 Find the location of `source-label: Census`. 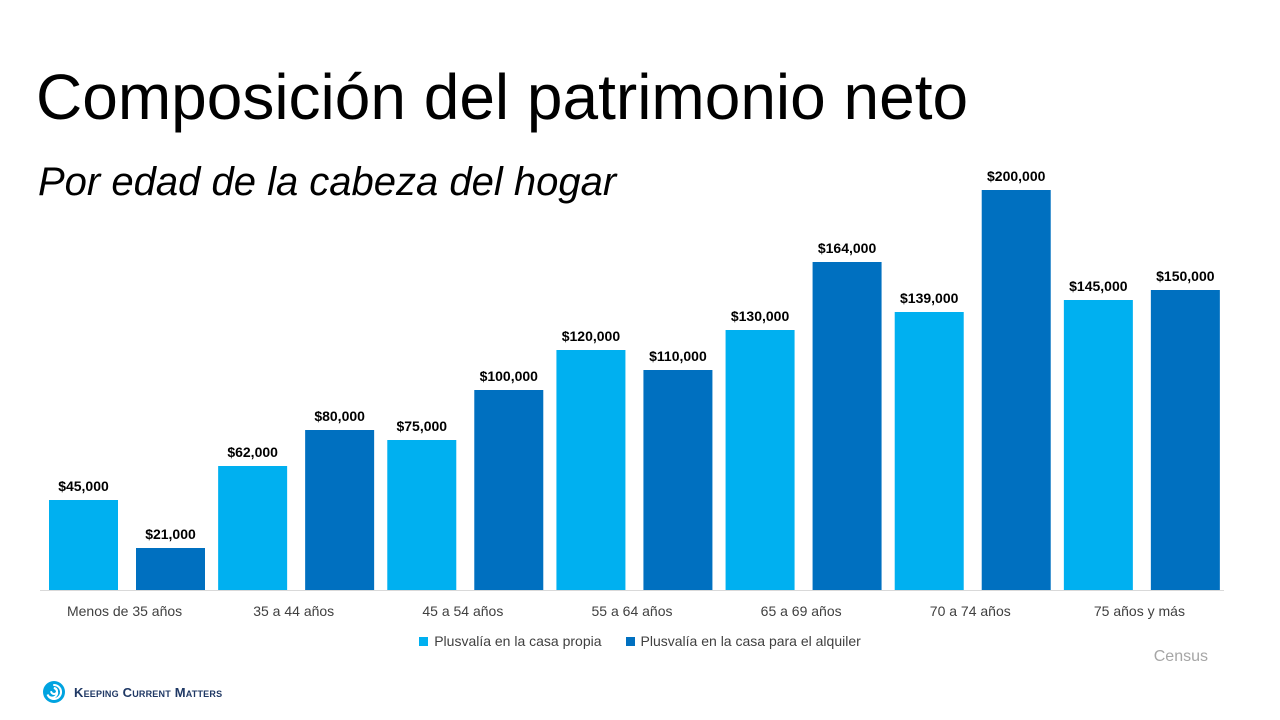

source-label: Census is located at coordinates (1180, 656).